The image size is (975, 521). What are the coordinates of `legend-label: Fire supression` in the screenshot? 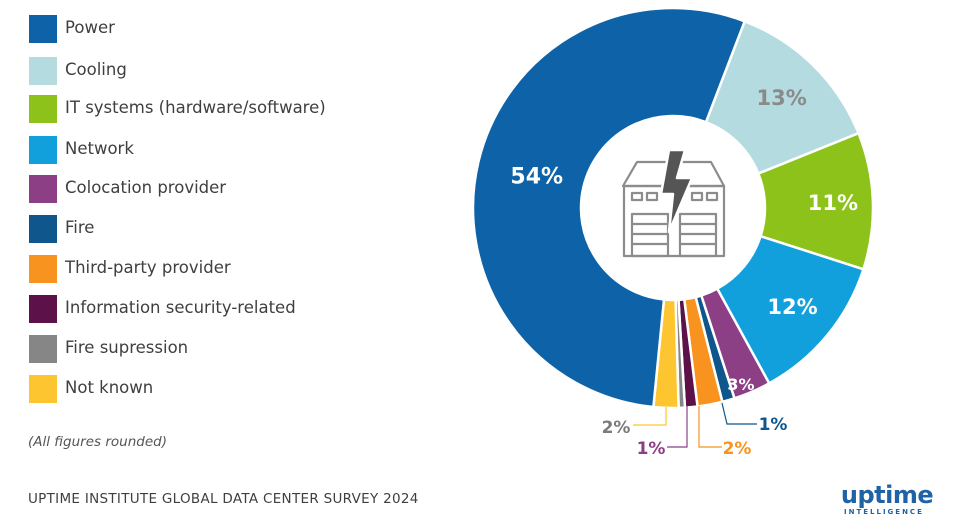 It's located at (127, 347).